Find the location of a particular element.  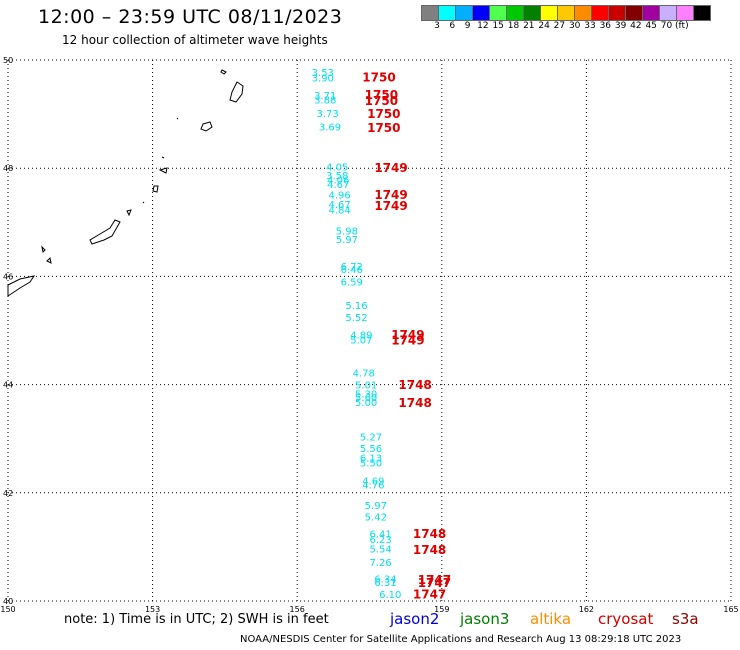

swh-value: 6.10 is located at coordinates (390, 595).